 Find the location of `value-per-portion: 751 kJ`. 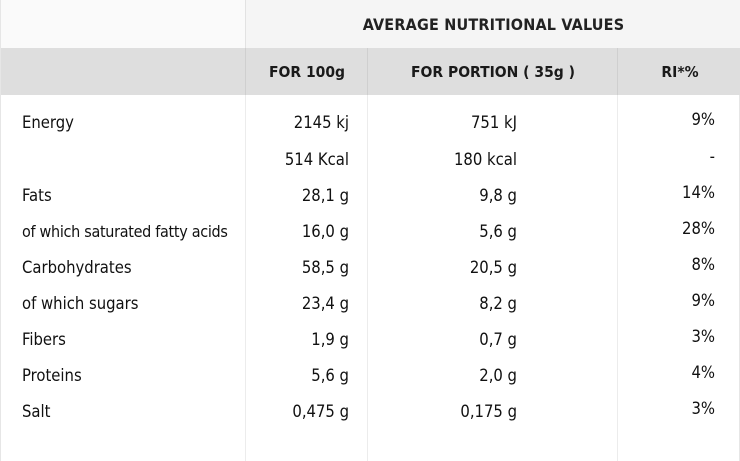

value-per-portion: 751 kJ is located at coordinates (493, 122).